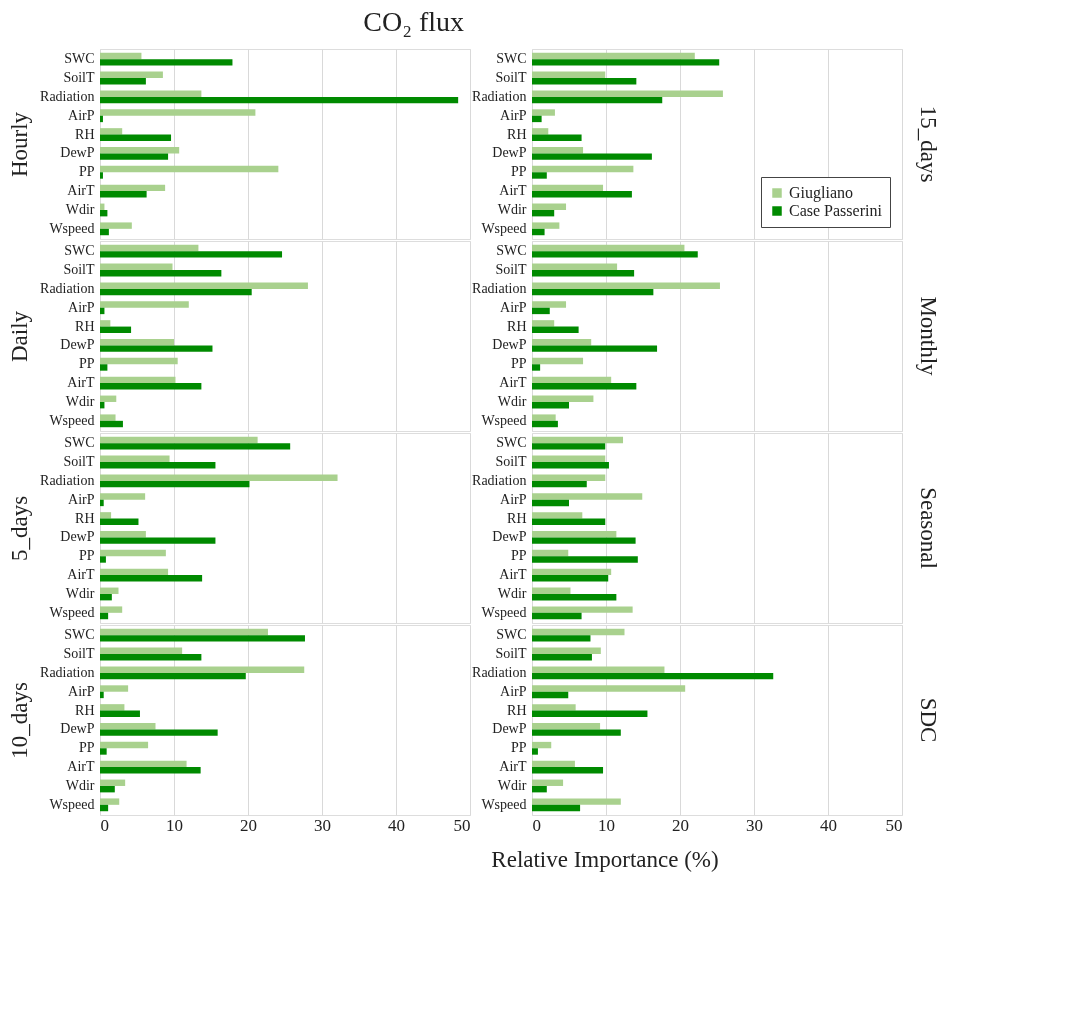 Image resolution: width=1074 pixels, height=1032 pixels. Describe the element at coordinates (605, 859) in the screenshot. I see `x-axis-title: Relative Importance (%)` at that location.